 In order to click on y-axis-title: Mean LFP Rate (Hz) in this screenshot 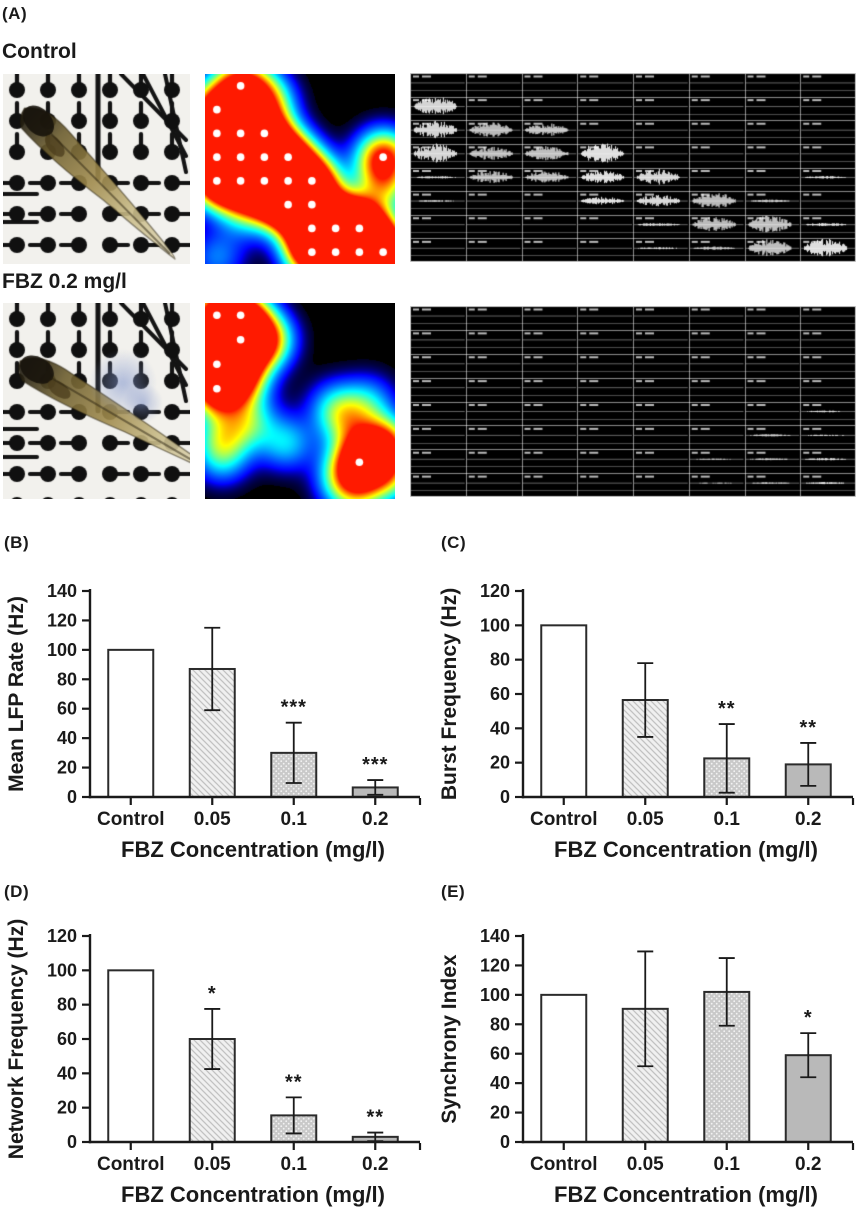, I will do `click(16, 694)`.